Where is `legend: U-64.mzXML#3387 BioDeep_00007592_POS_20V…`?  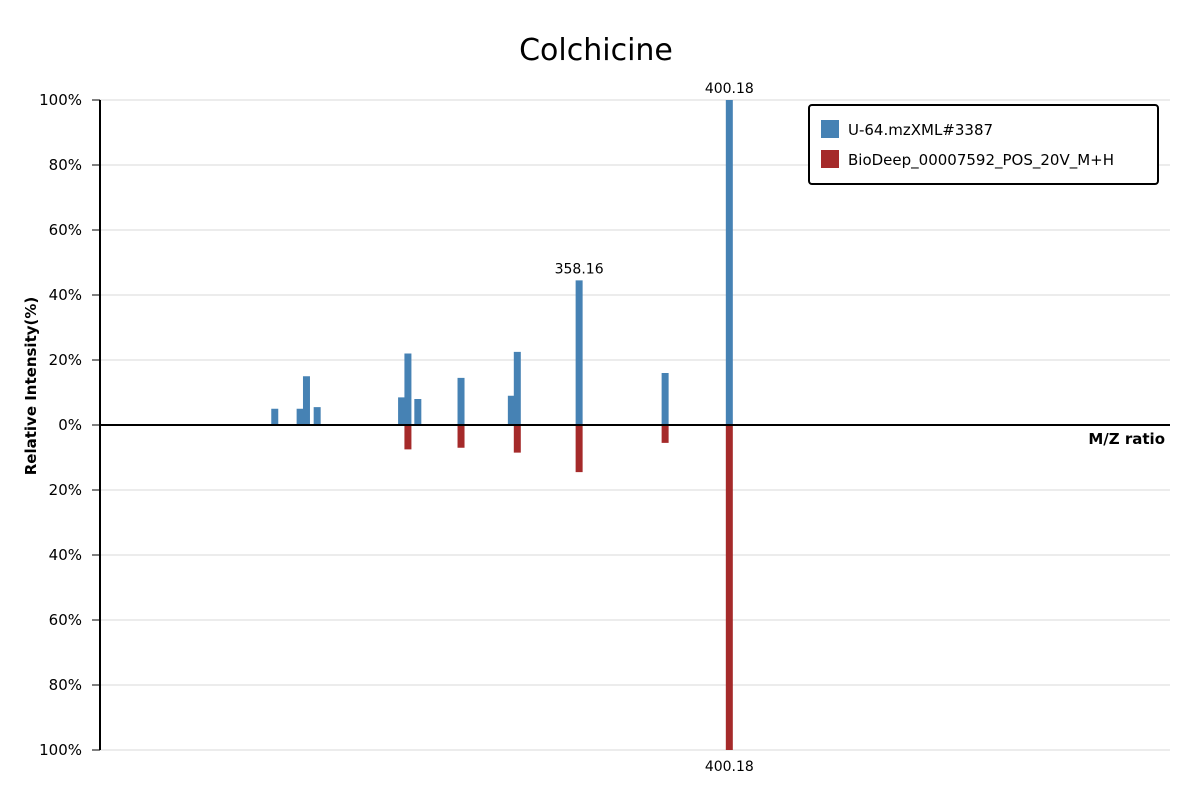 legend: U-64.mzXML#3387 BioDeep_00007592_POS_20V… is located at coordinates (983, 144).